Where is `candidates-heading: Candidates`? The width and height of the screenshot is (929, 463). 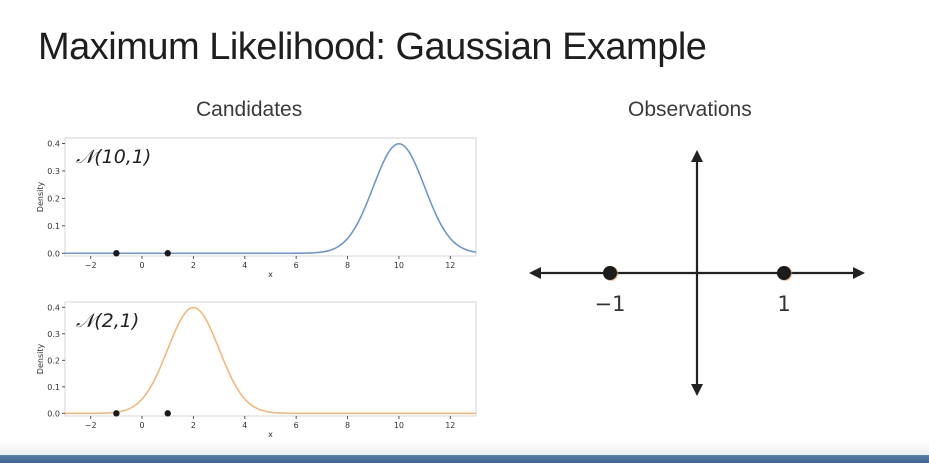 candidates-heading: Candidates is located at coordinates (249, 109).